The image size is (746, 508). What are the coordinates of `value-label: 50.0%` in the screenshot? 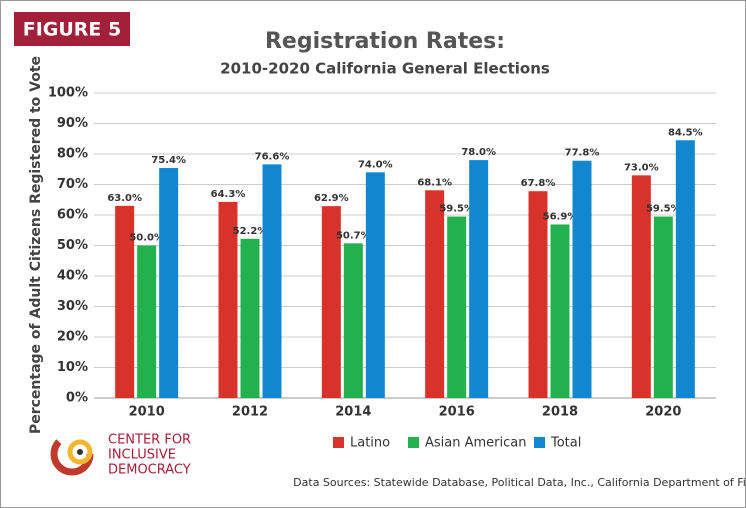 It's located at (146, 238).